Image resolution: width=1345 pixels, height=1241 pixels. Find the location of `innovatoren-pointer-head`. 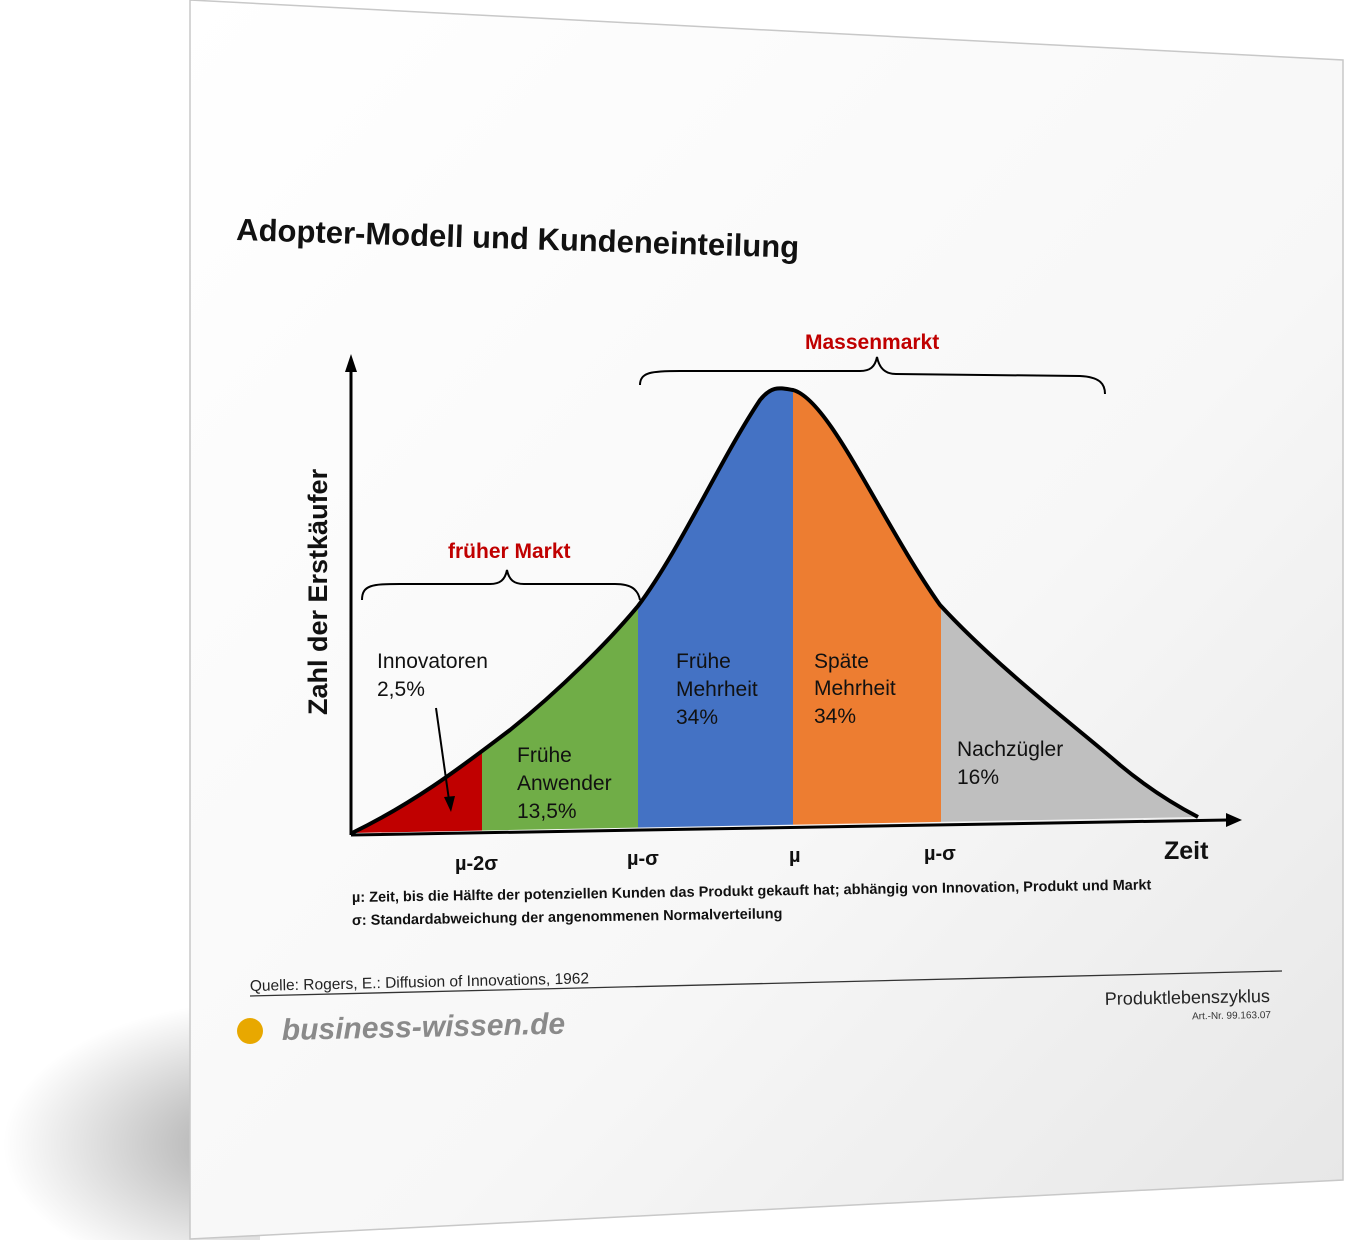

innovatoren-pointer-head is located at coordinates (449, 804).